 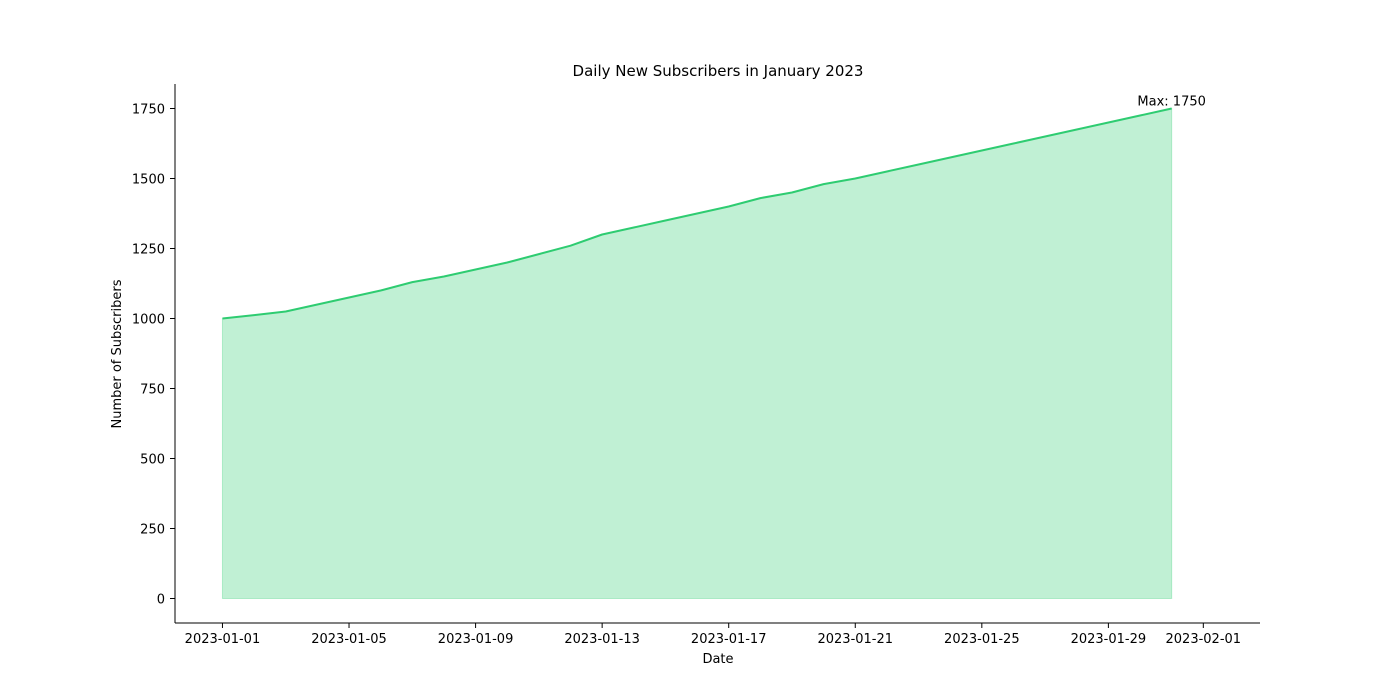 What do you see at coordinates (602, 639) in the screenshot?
I see `x-tick-label: 2023-01-13` at bounding box center [602, 639].